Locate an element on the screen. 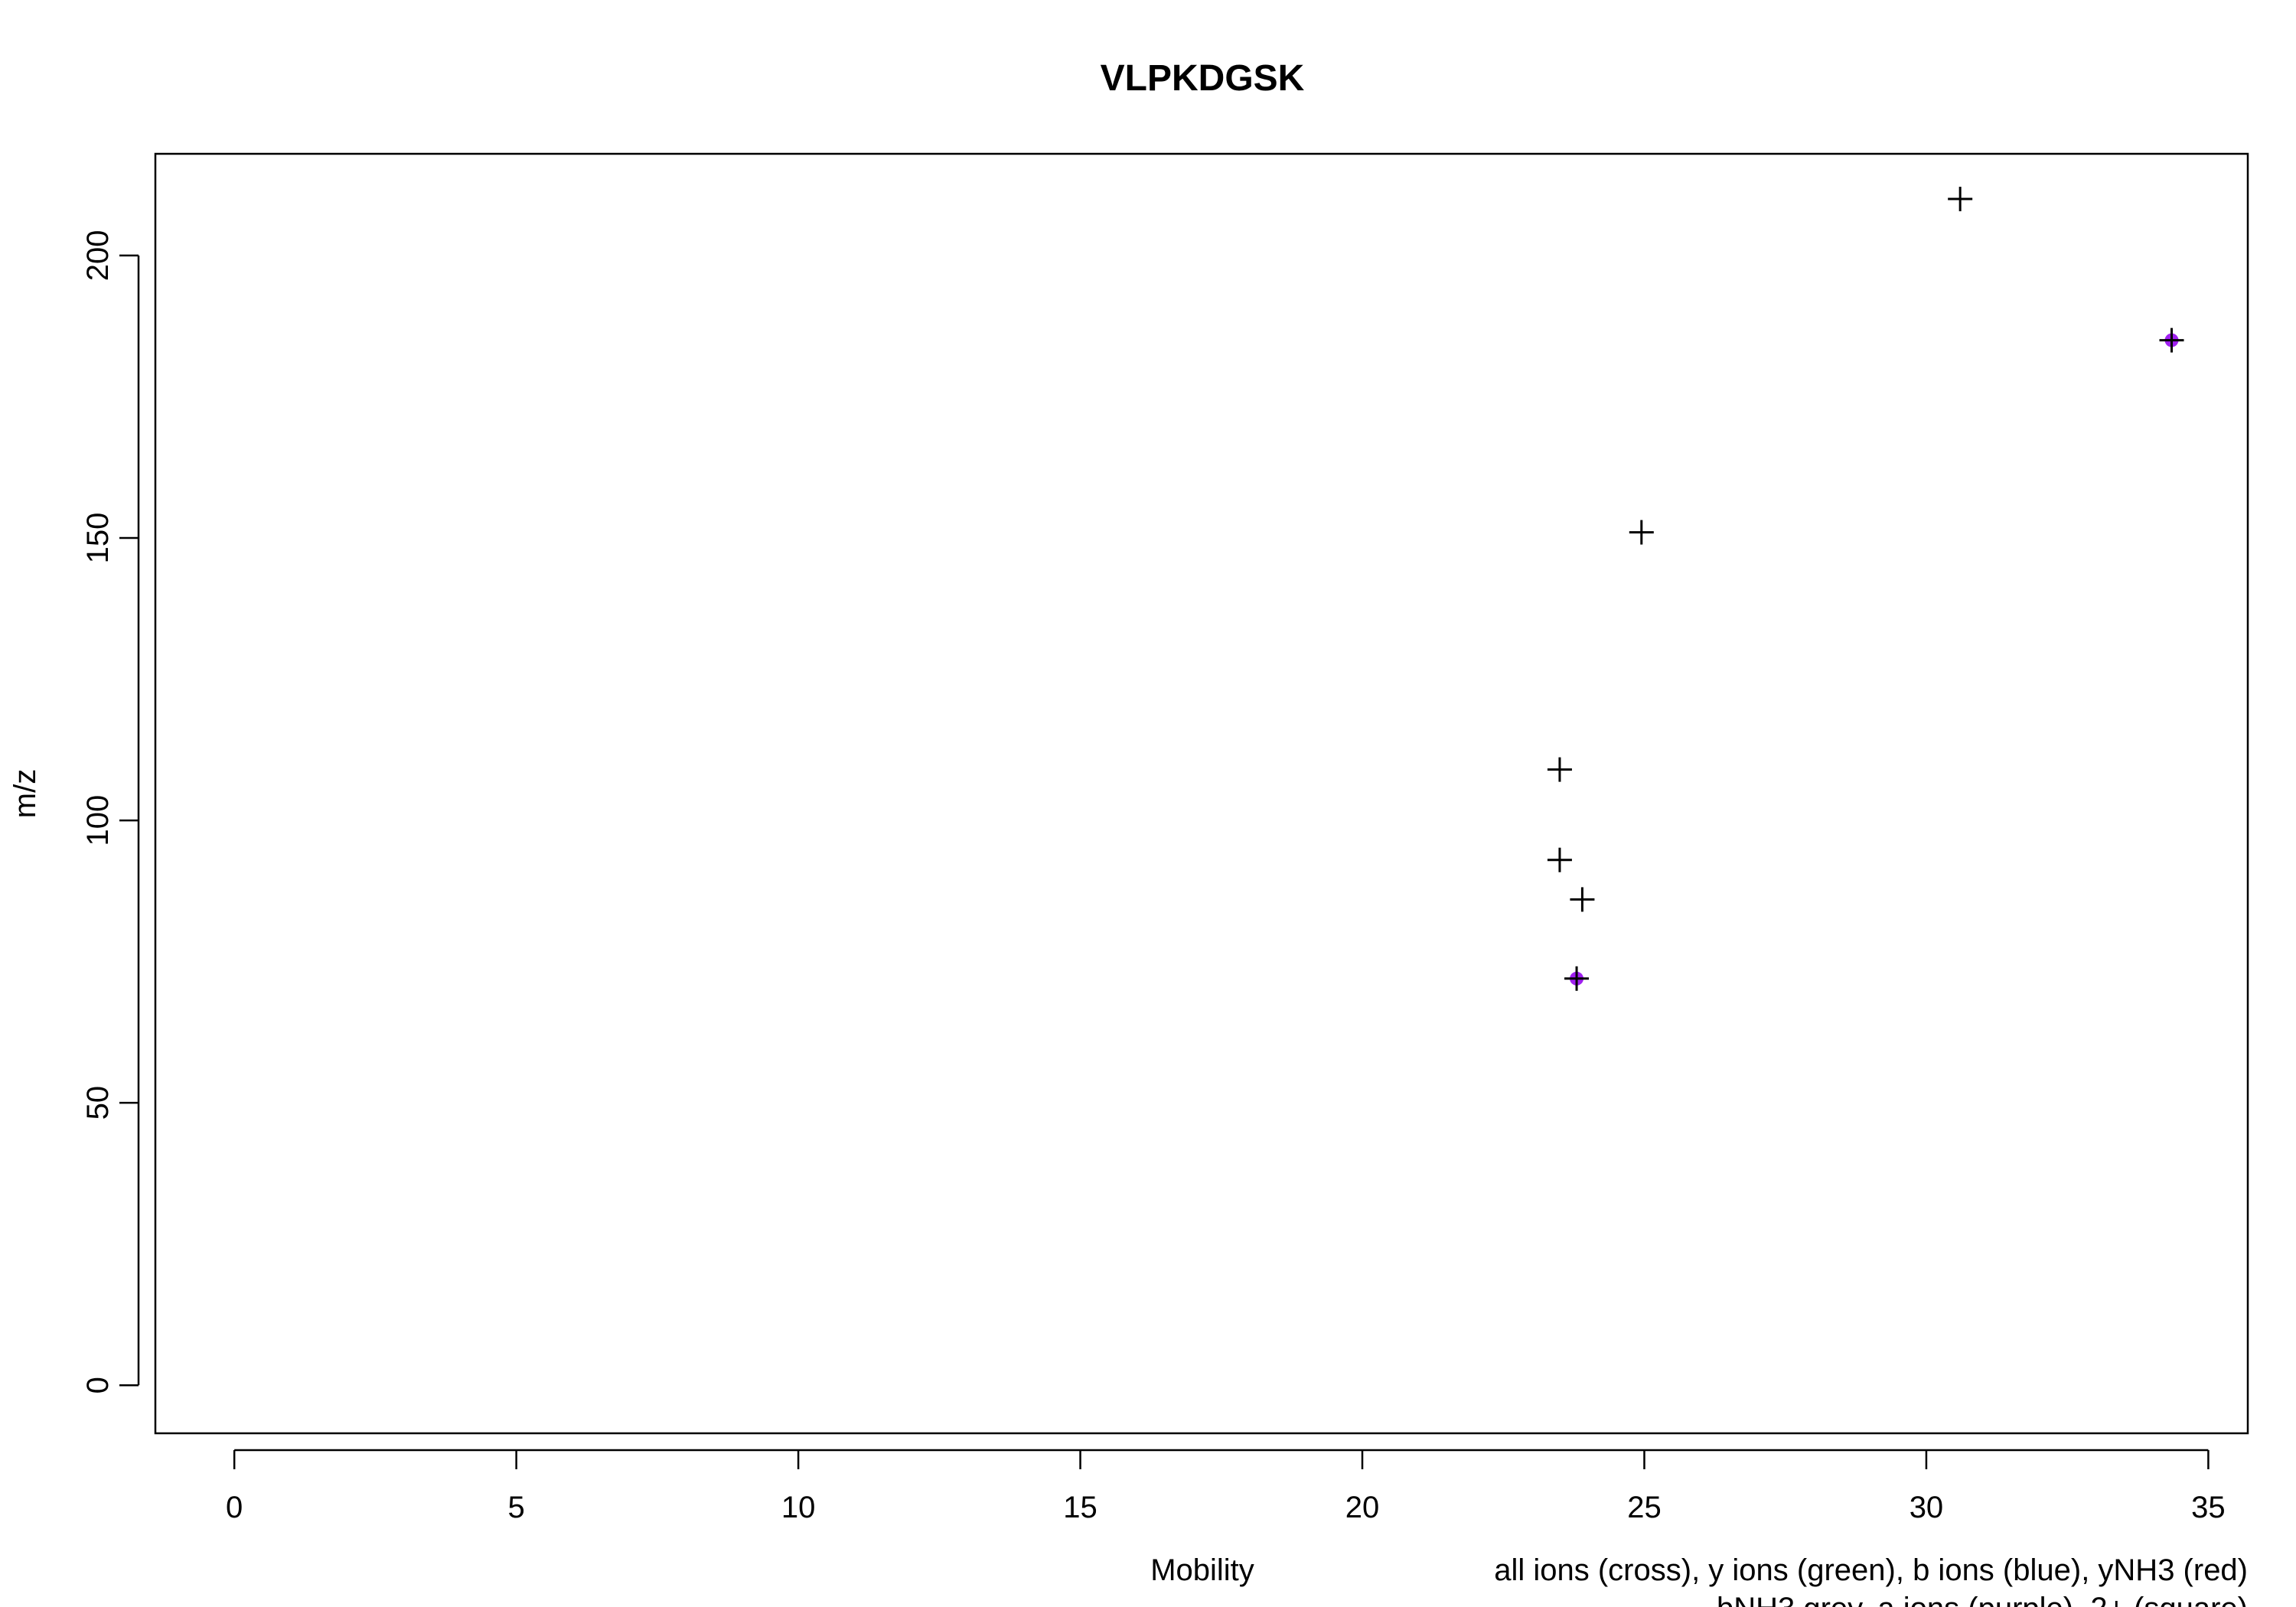  y-axis: 0 50 100 150 200 is located at coordinates (110, 811).